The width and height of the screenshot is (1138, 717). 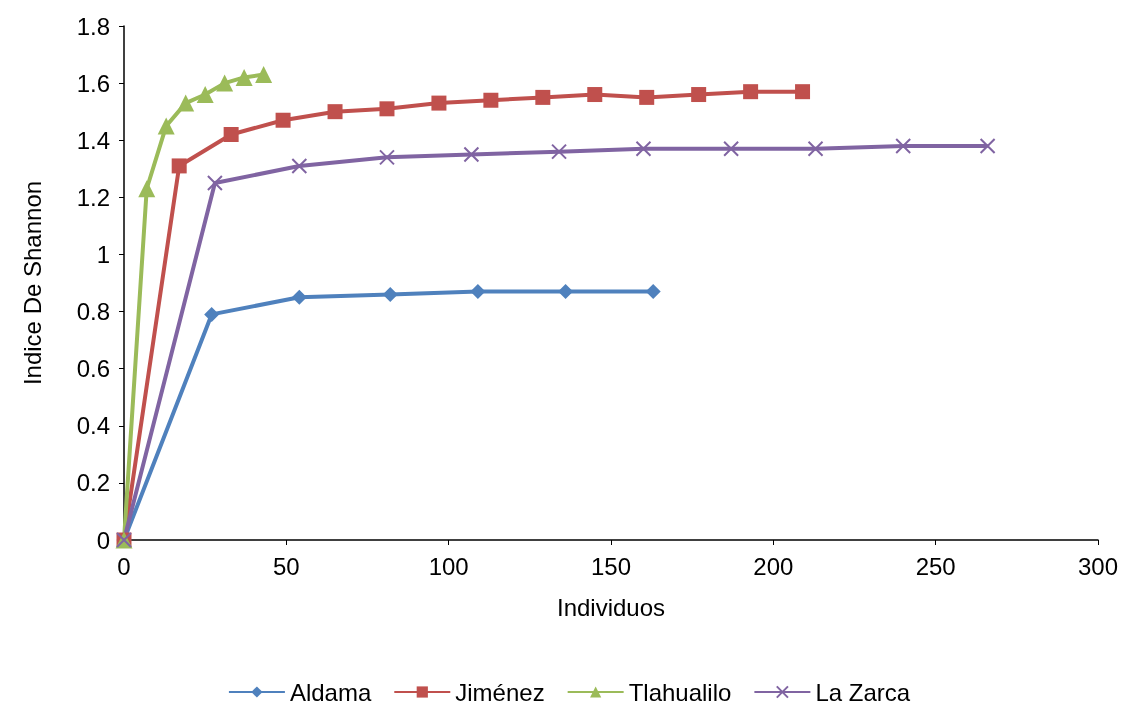 I want to click on y-tick-label: 0, so click(x=103, y=540).